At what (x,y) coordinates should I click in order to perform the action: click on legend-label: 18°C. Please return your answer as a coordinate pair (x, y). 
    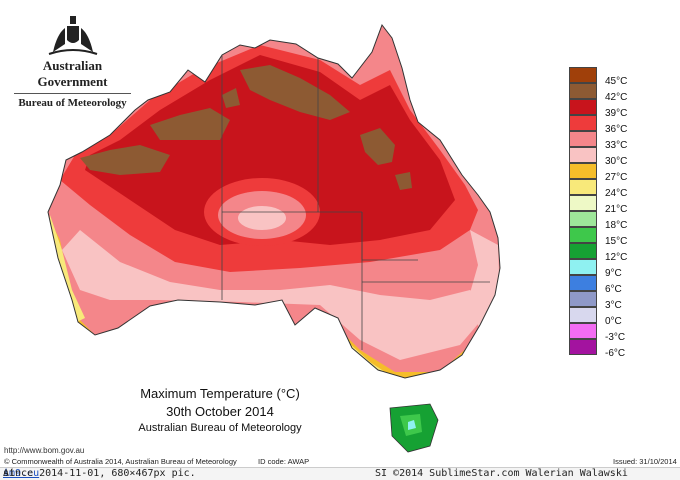
    Looking at the image, I should click on (616, 225).